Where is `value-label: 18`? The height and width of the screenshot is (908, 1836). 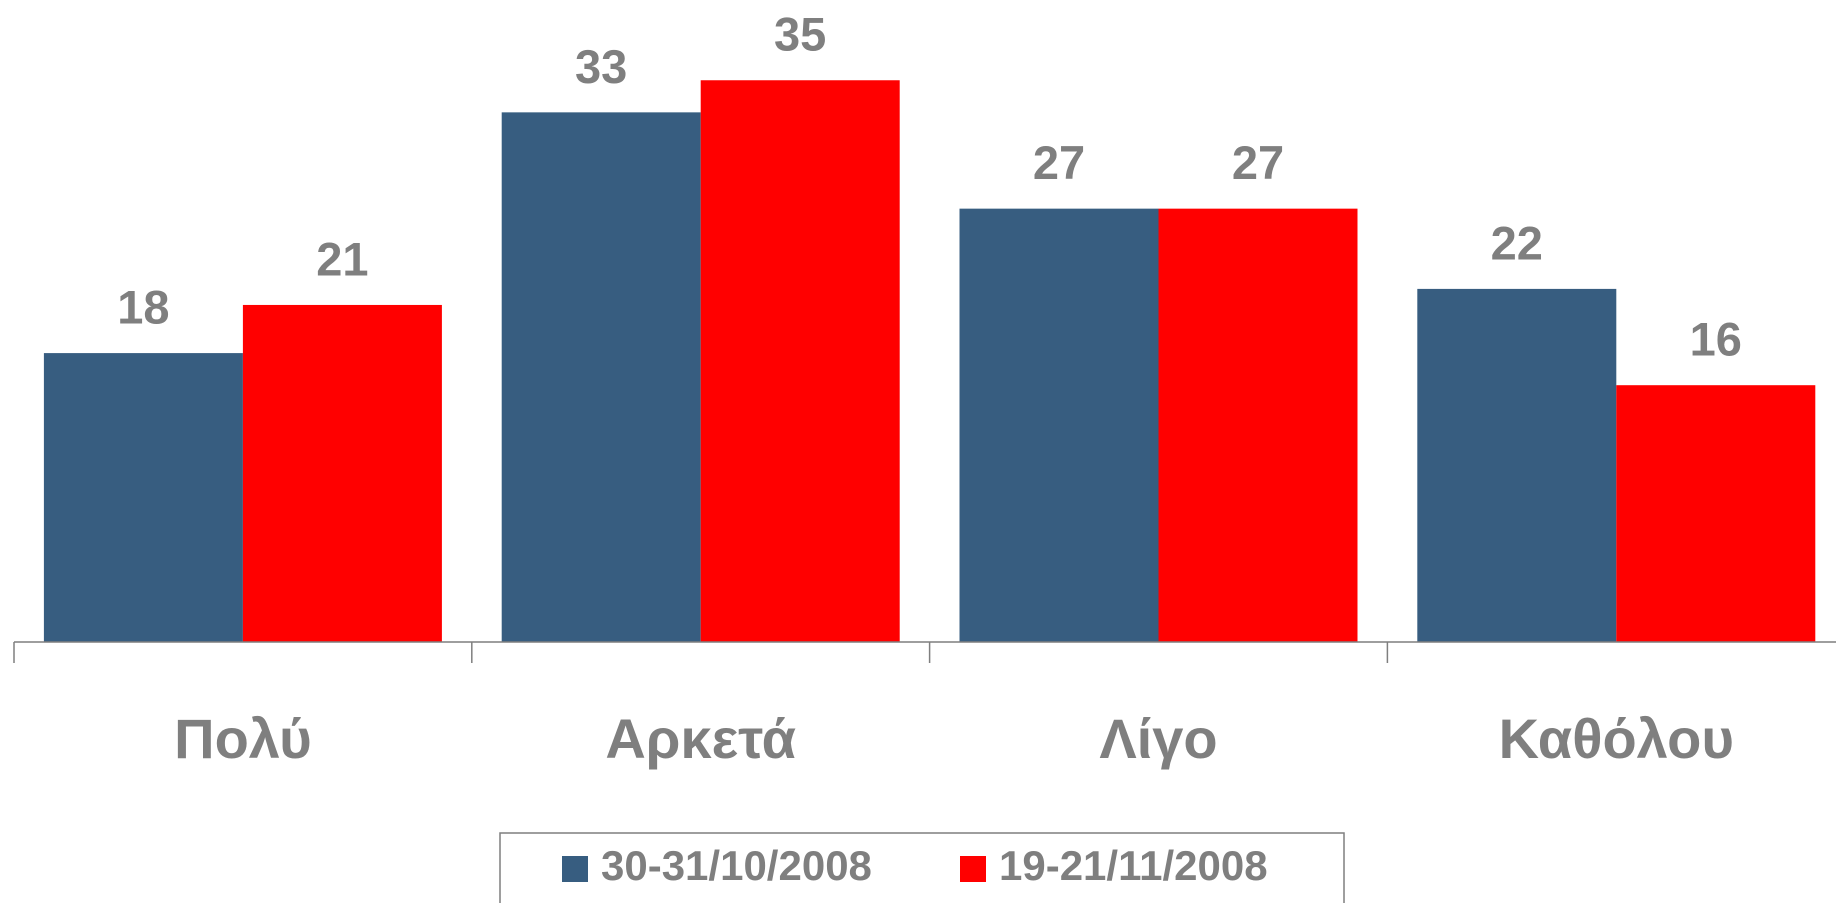
value-label: 18 is located at coordinates (143, 307).